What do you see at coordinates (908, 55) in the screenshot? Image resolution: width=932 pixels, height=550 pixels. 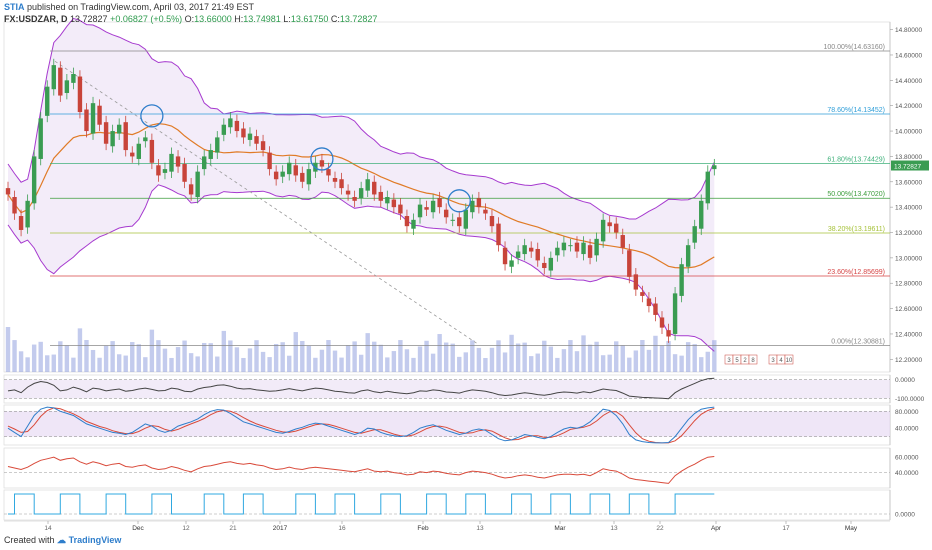 I see `price-tick-label: 14.60000` at bounding box center [908, 55].